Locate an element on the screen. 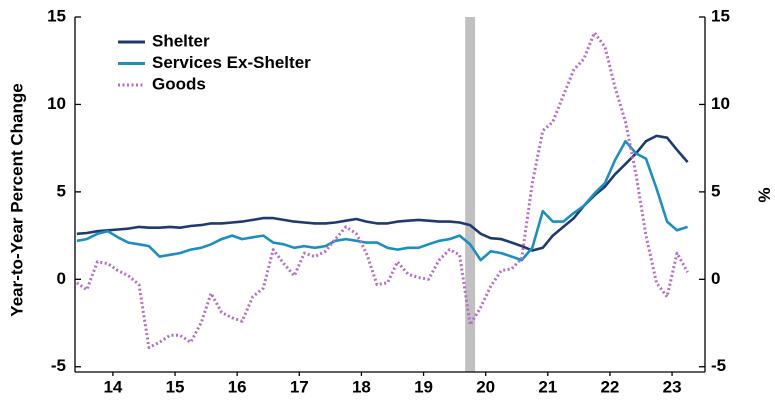 The height and width of the screenshot is (403, 775). x-tick-label: 14 is located at coordinates (112, 386).